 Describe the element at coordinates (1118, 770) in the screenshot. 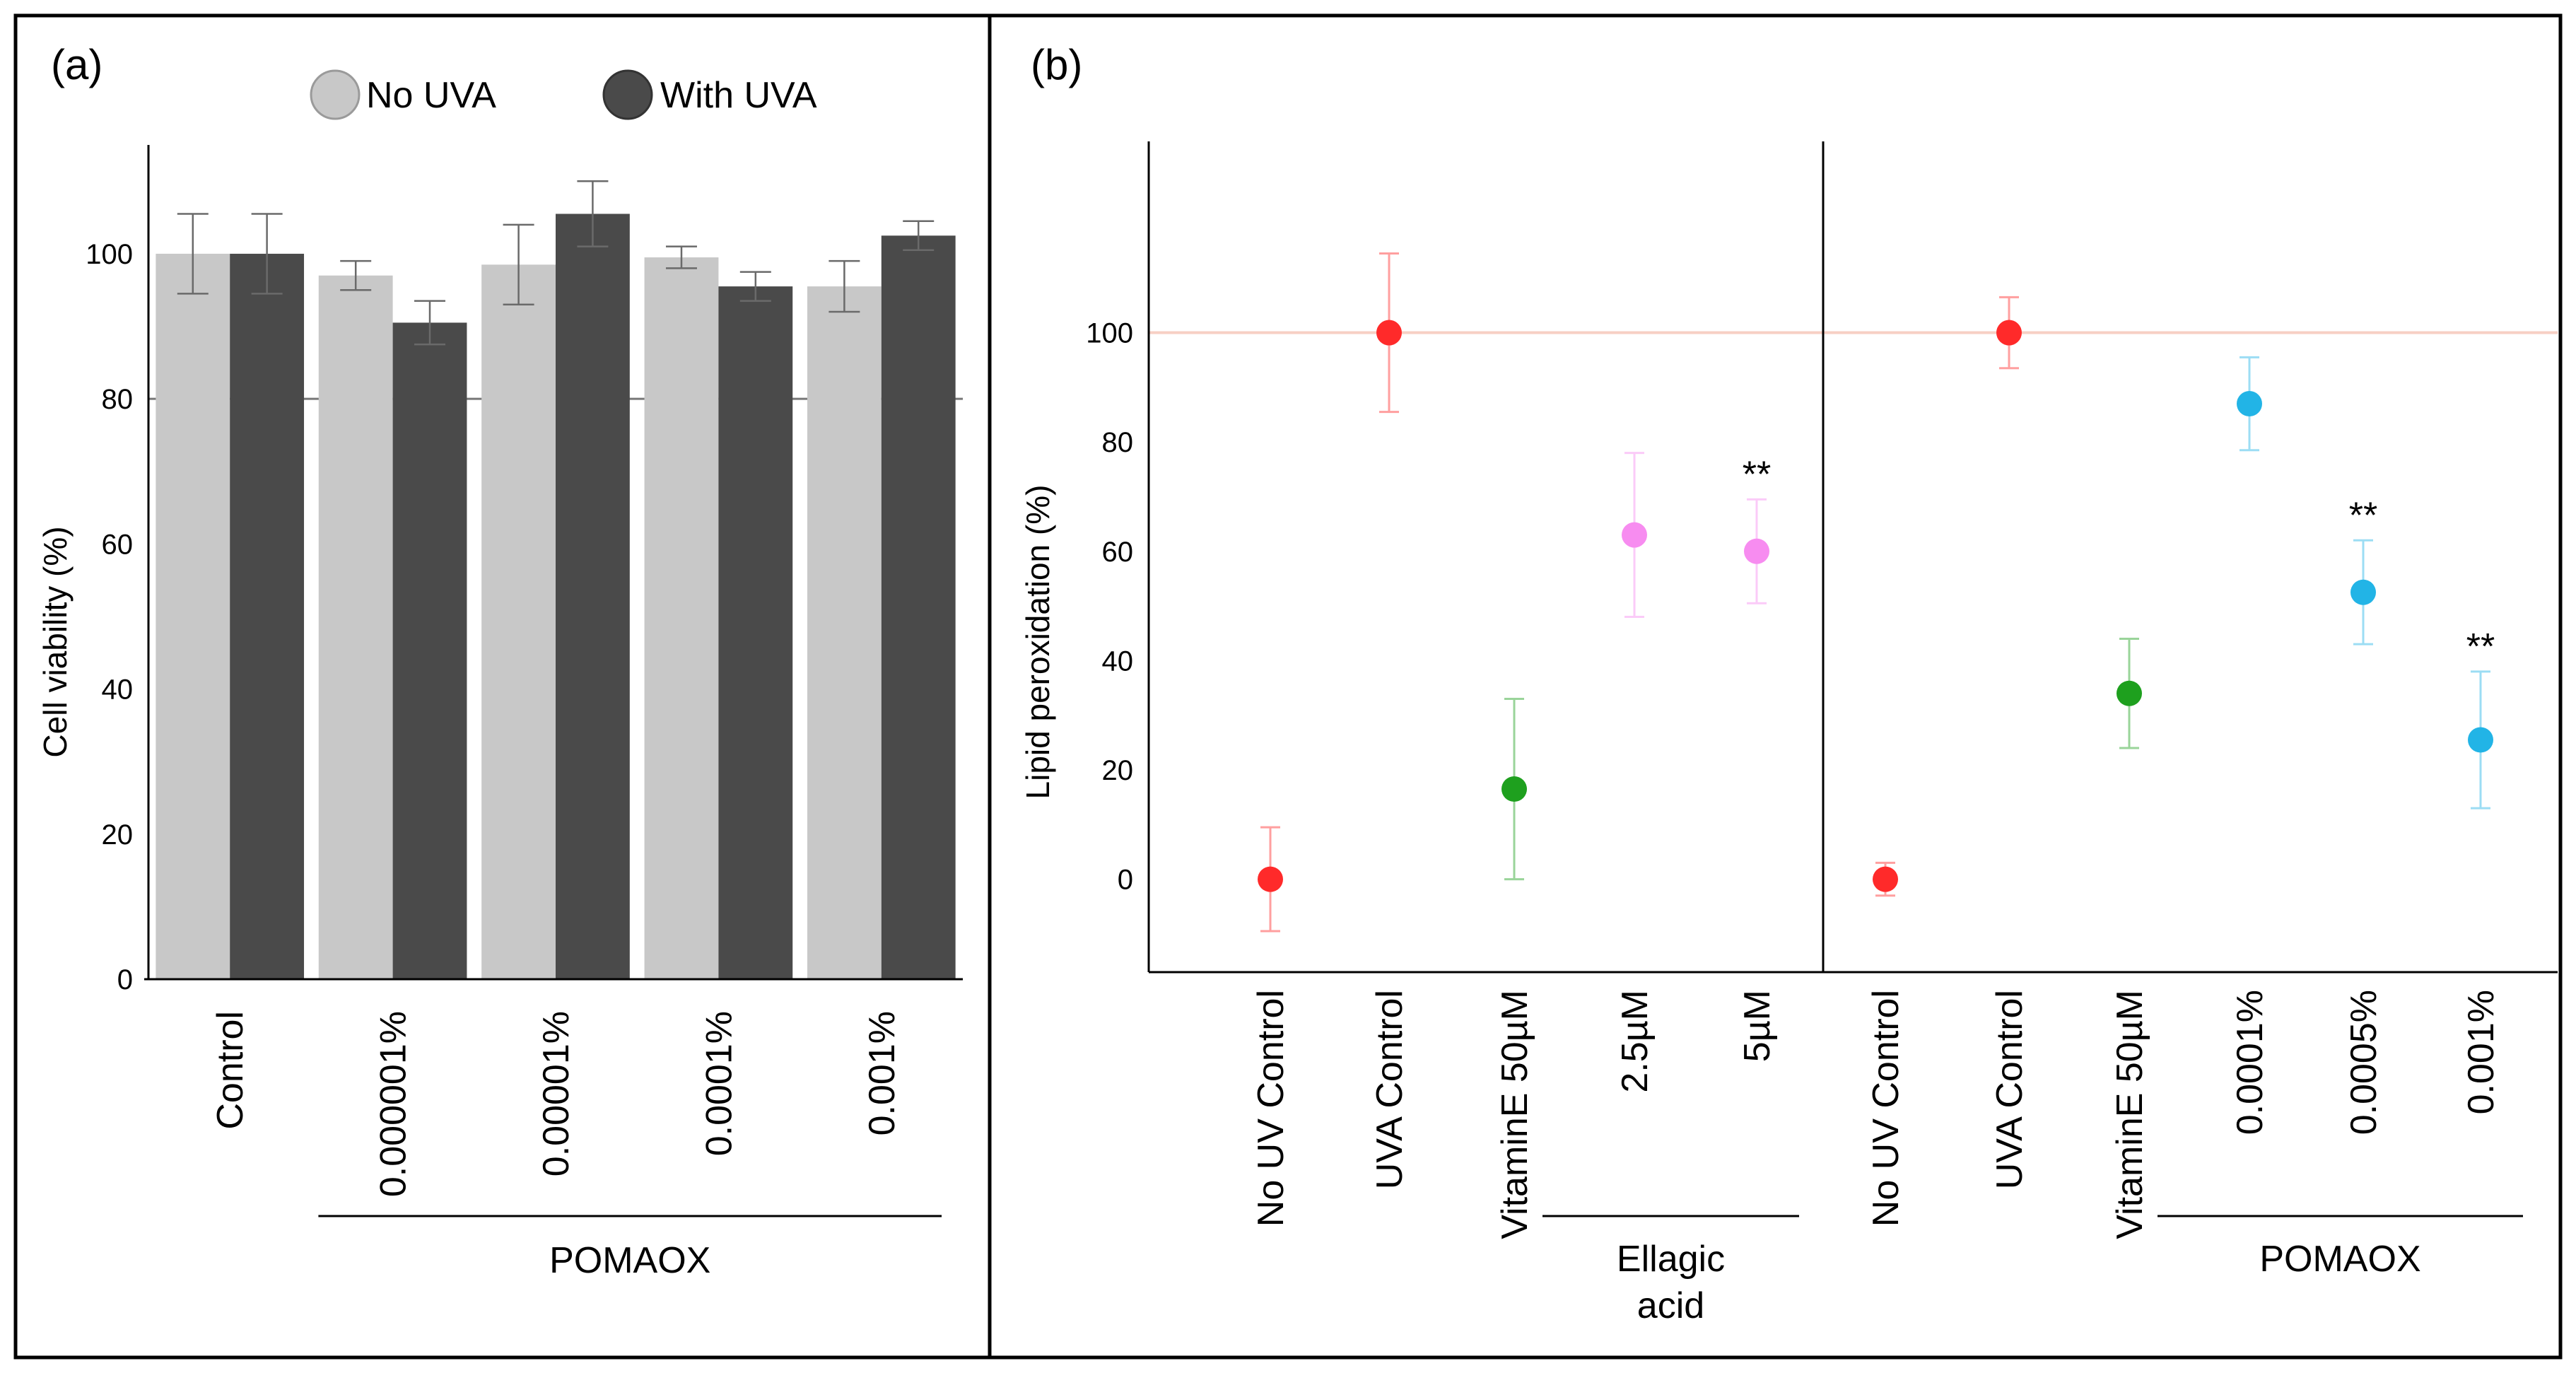

I see `panel-b-y-tick-label: 20` at that location.